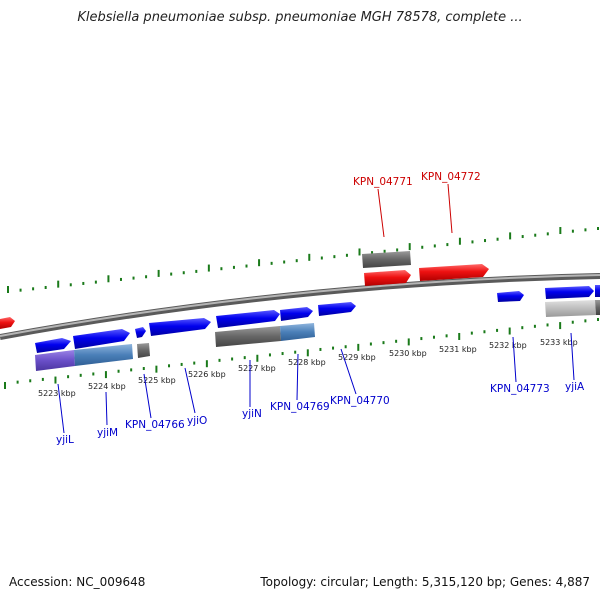 This screenshot has width=600, height=600. What do you see at coordinates (559, 342) in the screenshot?
I see `scale-label: 5233 kbp` at bounding box center [559, 342].